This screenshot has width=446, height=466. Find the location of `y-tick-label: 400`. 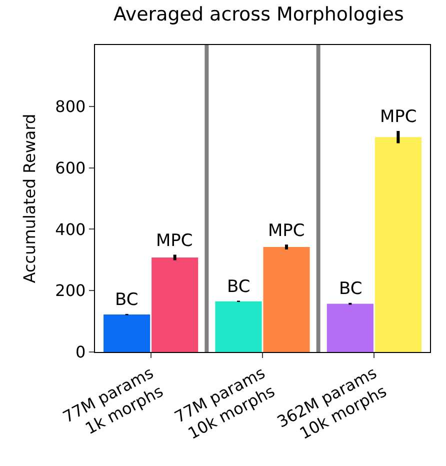

y-tick-label: 400 is located at coordinates (70, 229).